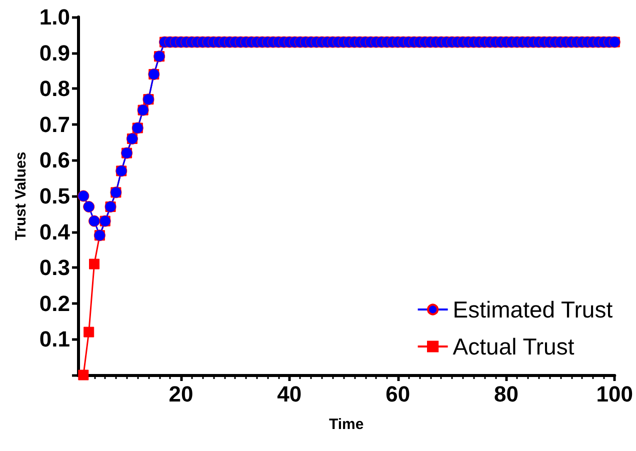 The image size is (636, 451). Describe the element at coordinates (55, 231) in the screenshot. I see `y-tick-label: 0.4` at that location.